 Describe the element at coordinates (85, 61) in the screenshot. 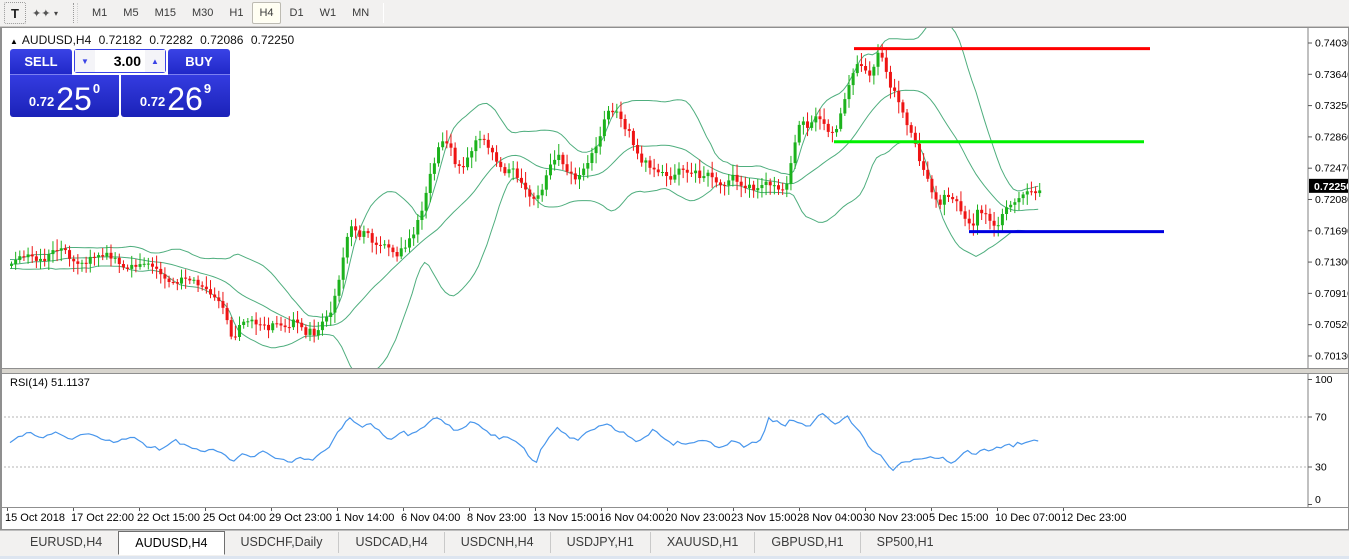

I see `volume-decrease-button: ▼` at that location.